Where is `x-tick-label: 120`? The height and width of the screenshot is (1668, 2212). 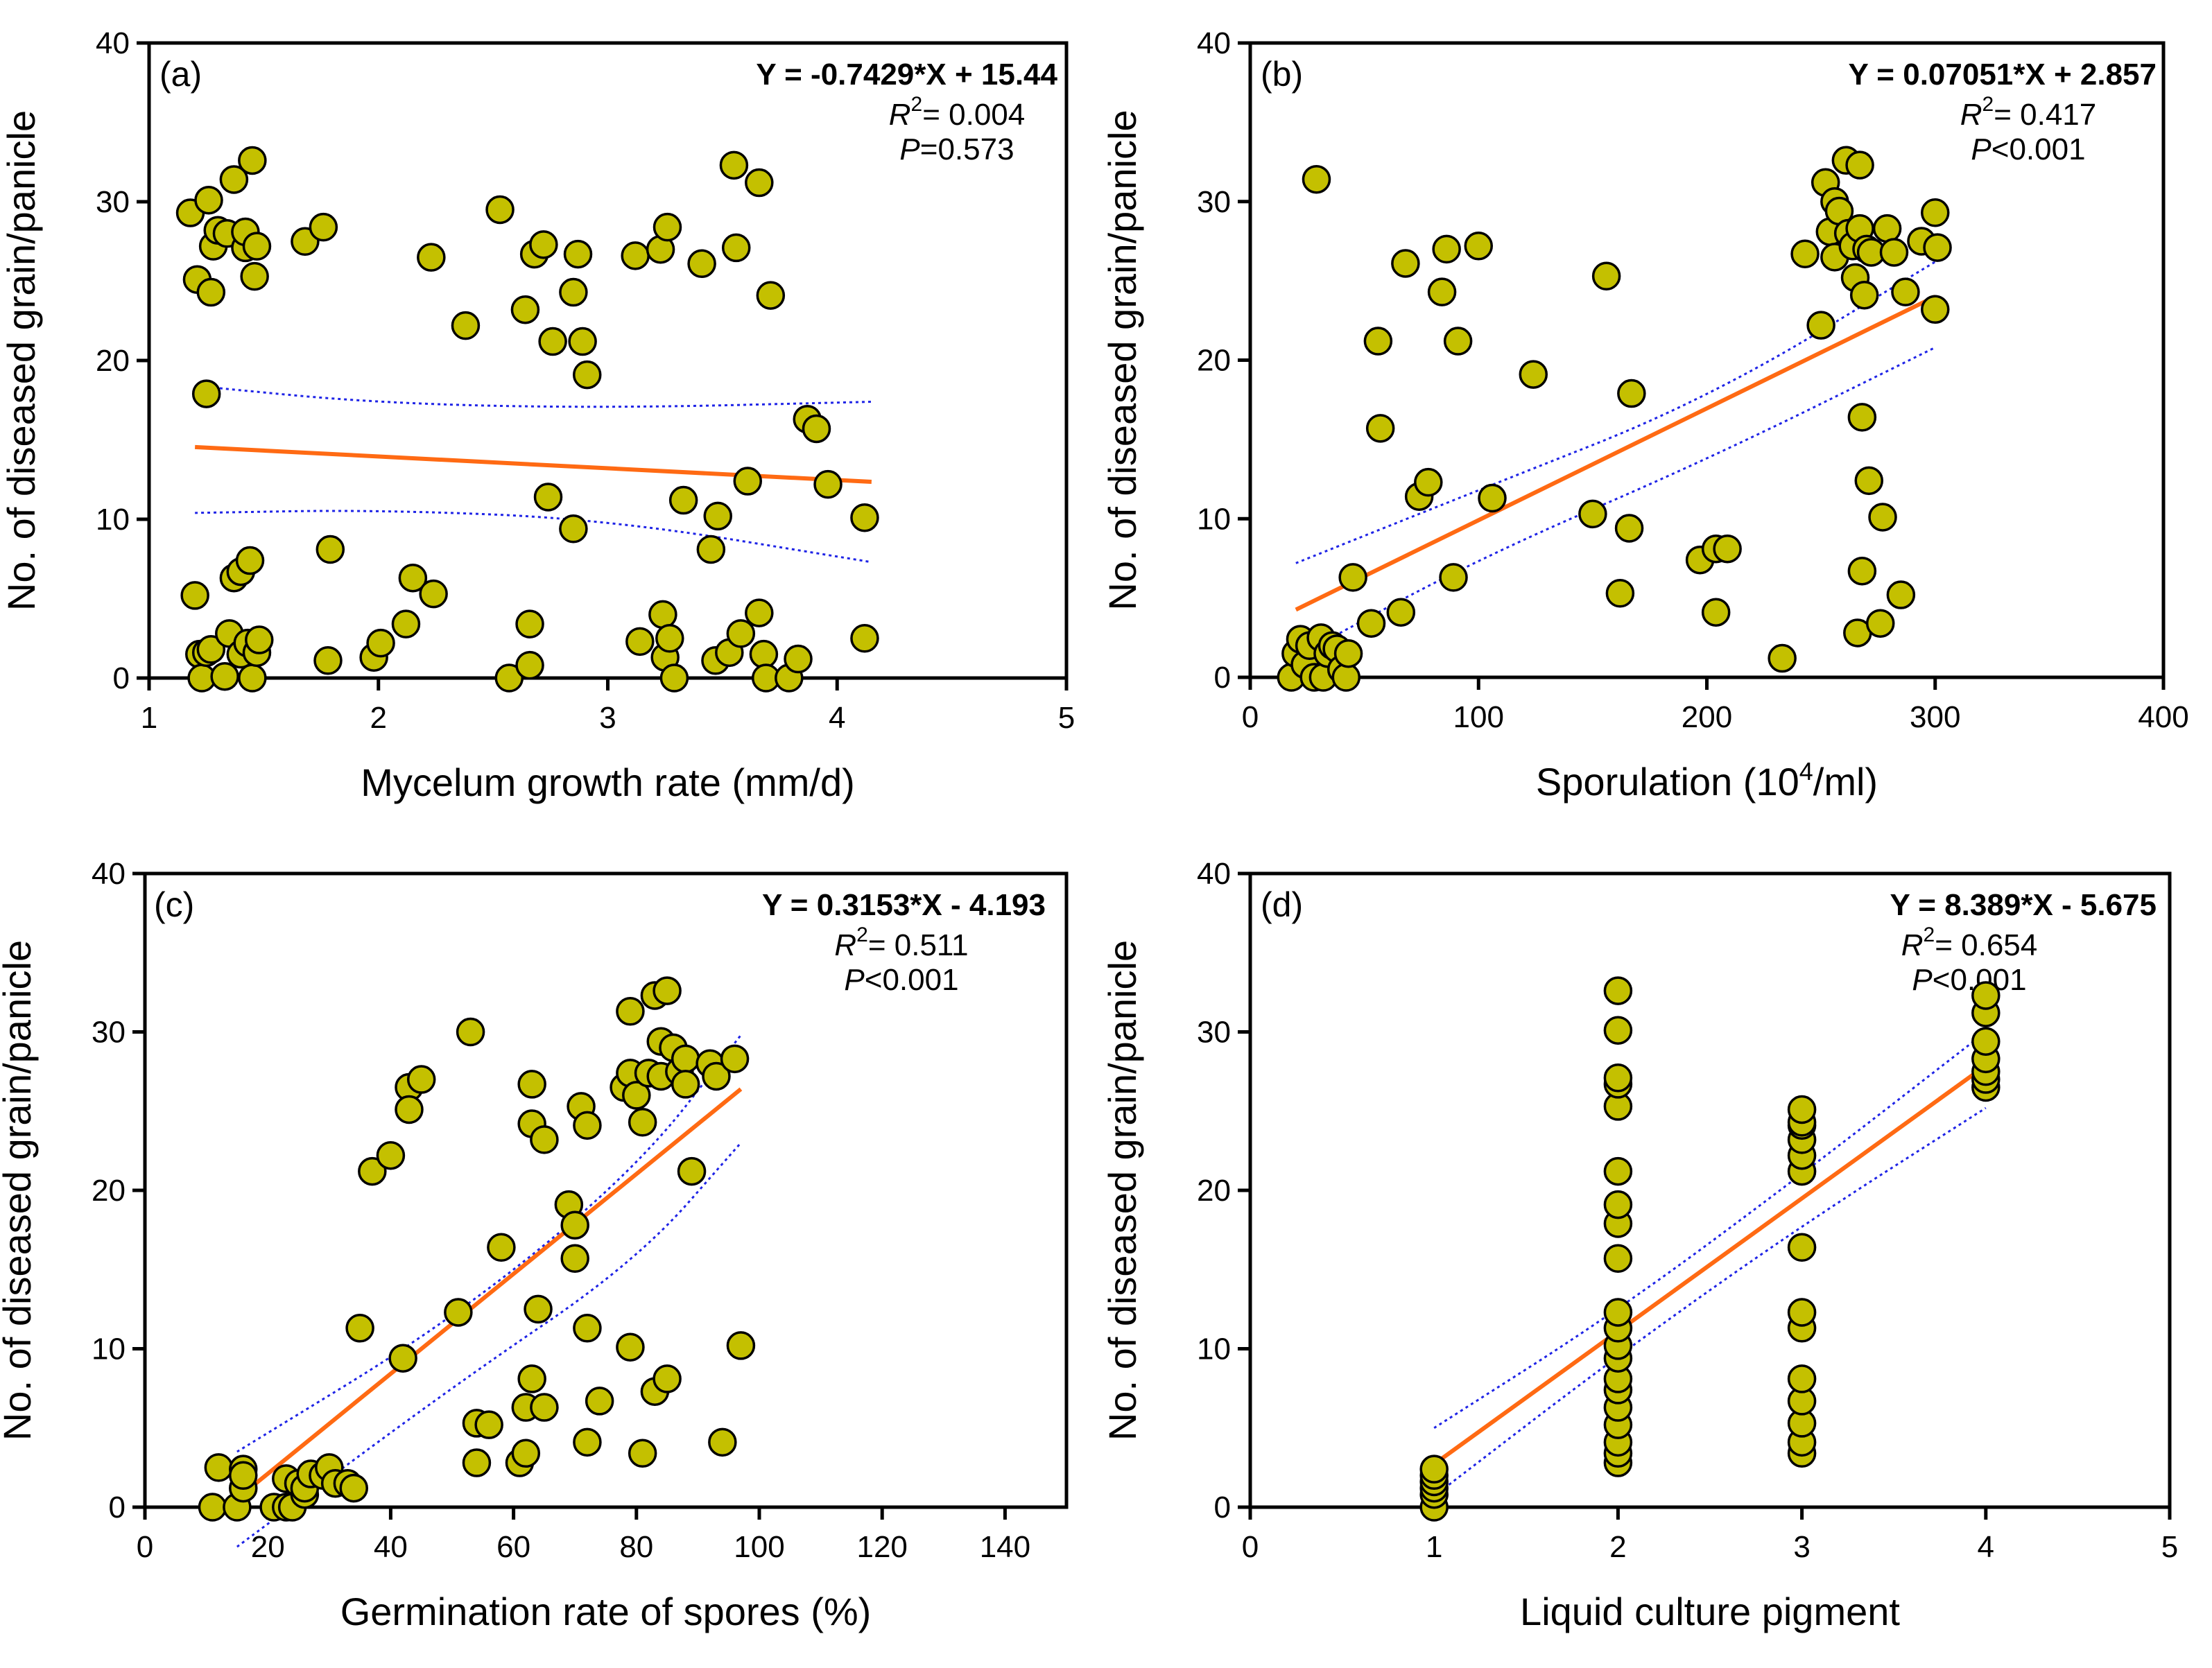 x-tick-label: 120 is located at coordinates (882, 1547).